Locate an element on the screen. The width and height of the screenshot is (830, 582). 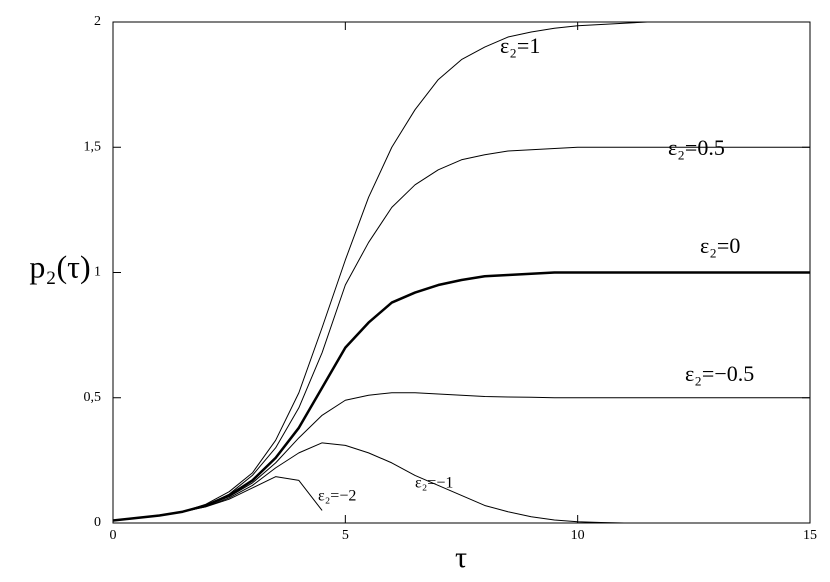
series-label: ε₂=0.5 is located at coordinates (696, 147).